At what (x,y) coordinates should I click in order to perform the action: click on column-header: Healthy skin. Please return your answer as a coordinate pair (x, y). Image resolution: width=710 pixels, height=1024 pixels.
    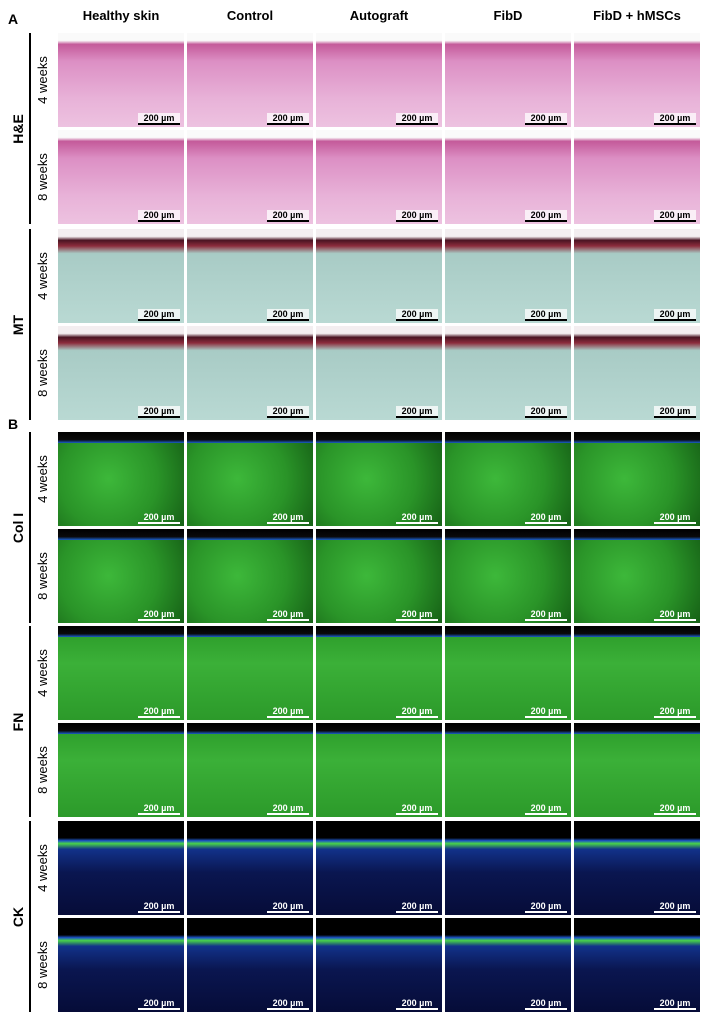
    Looking at the image, I should click on (121, 15).